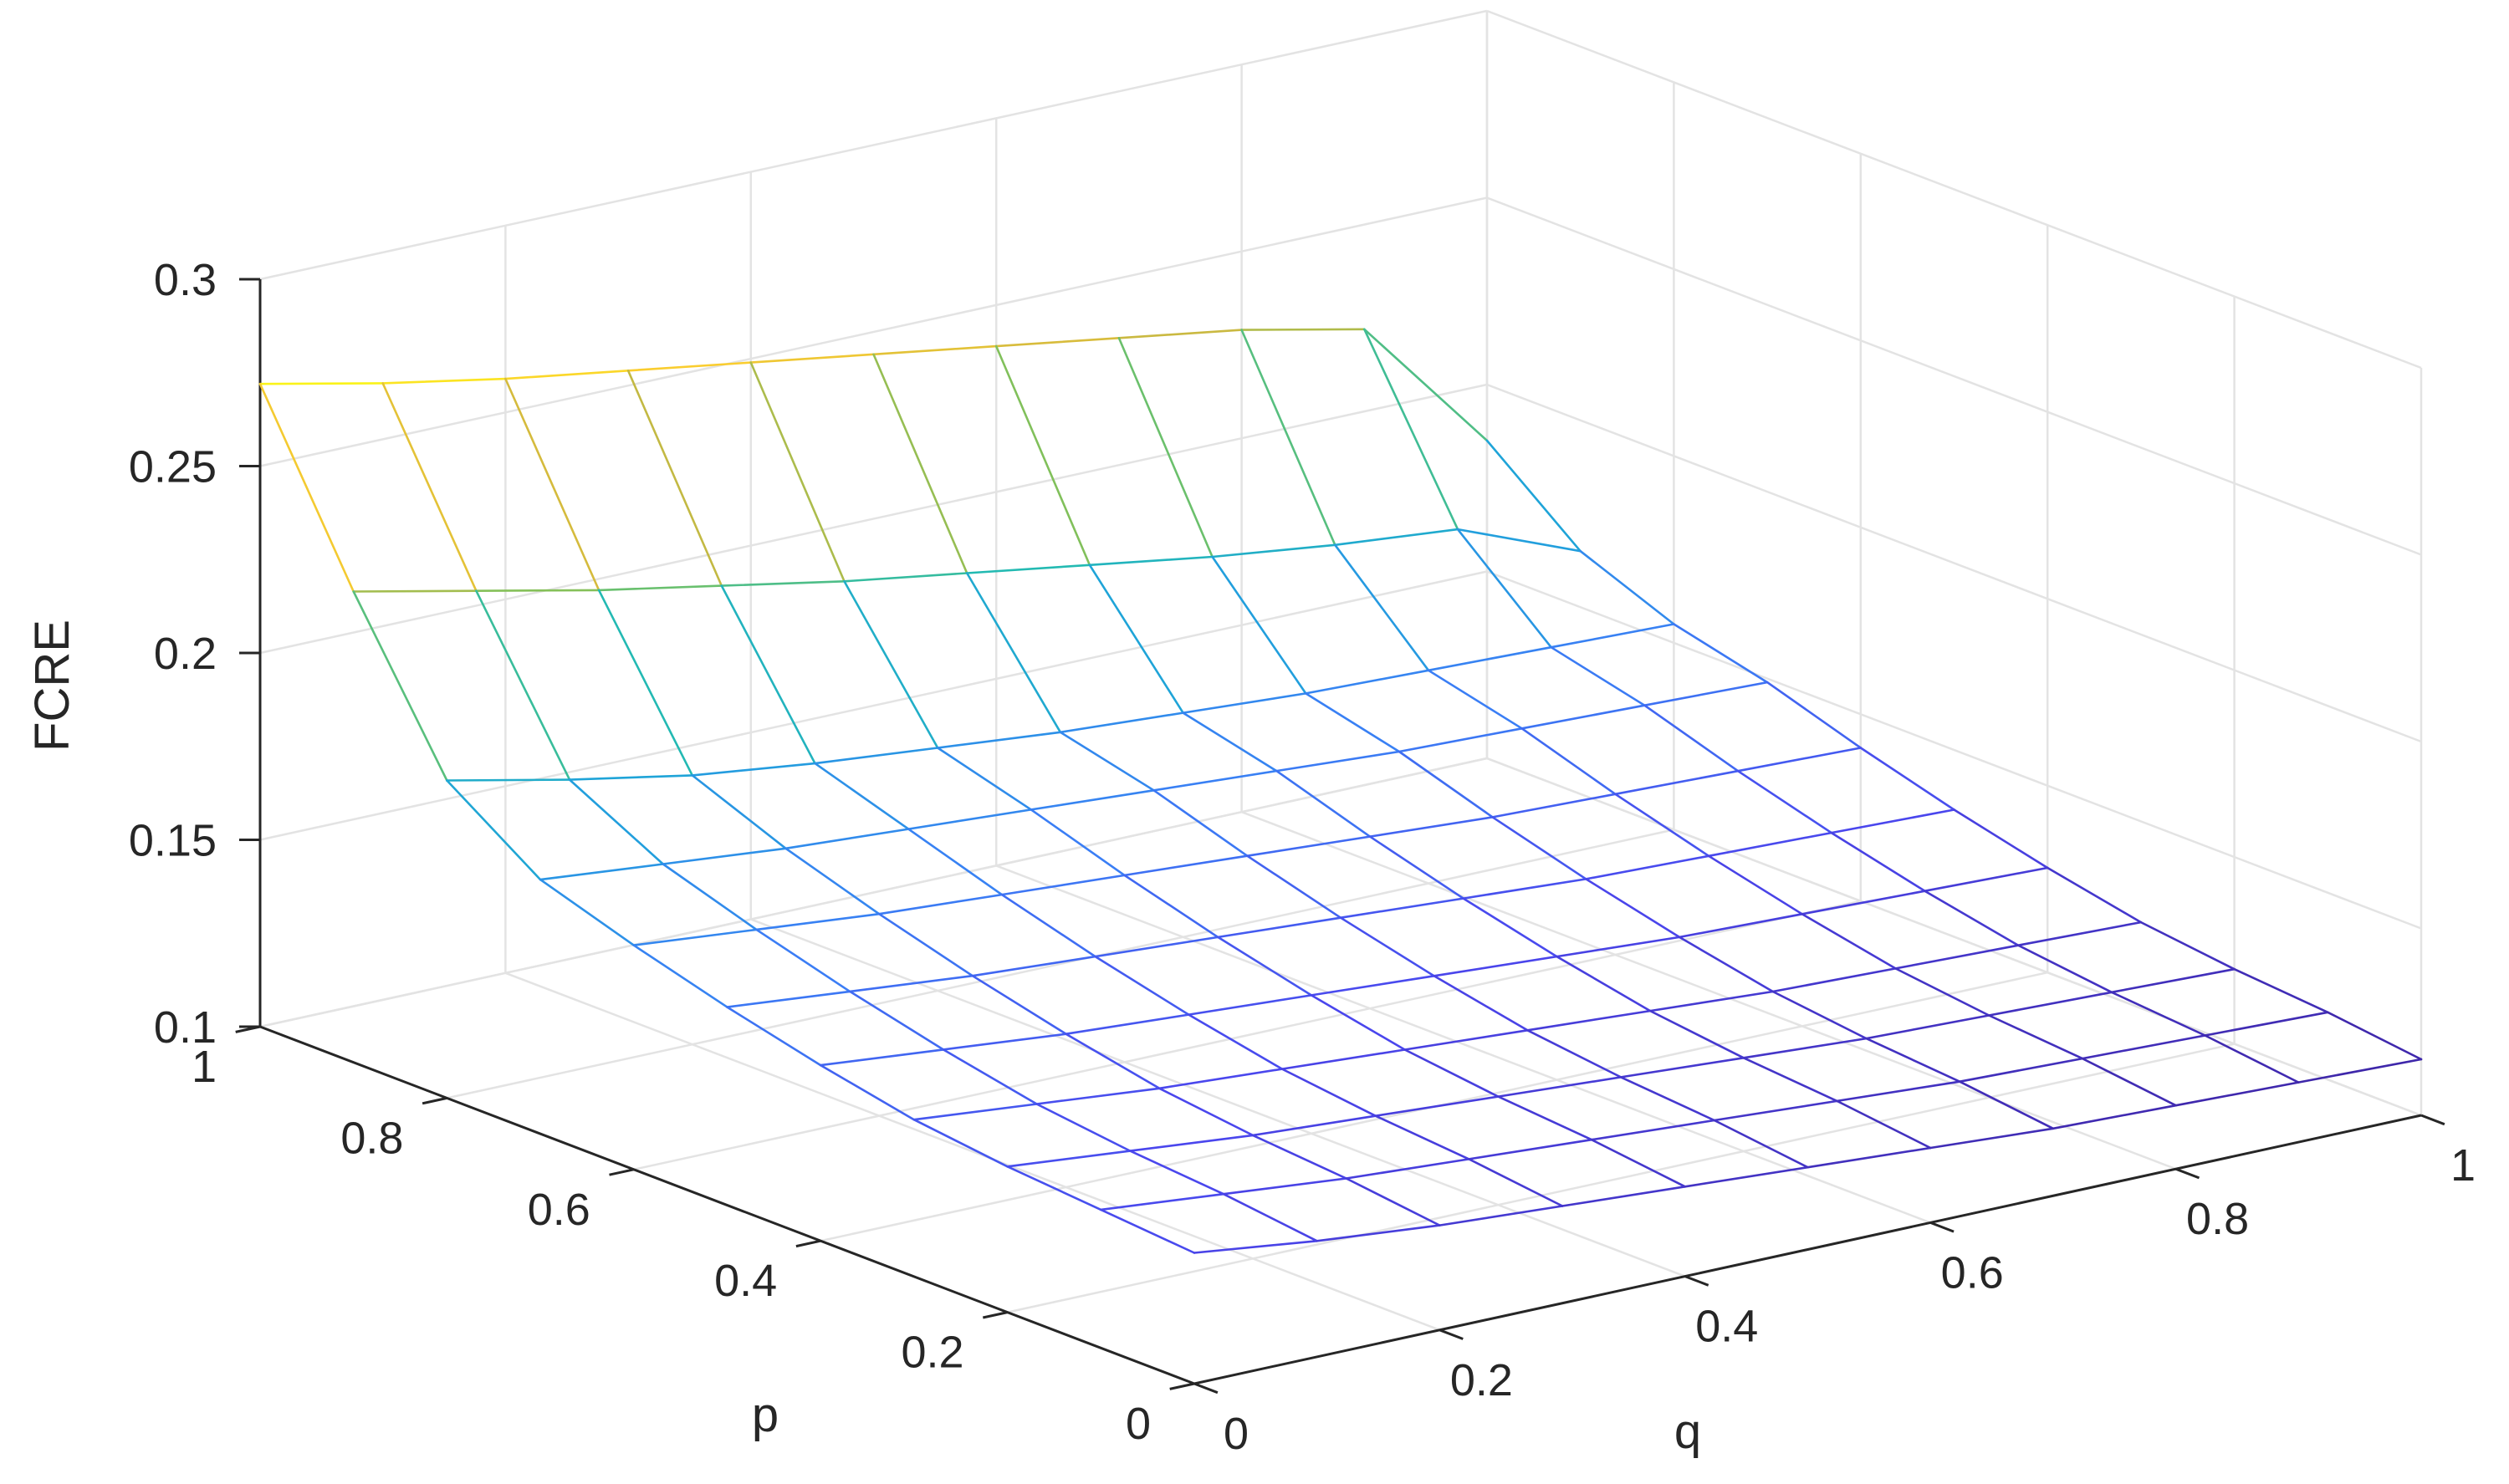 The width and height of the screenshot is (2509, 1484). What do you see at coordinates (1182, 1386) in the screenshot?
I see `y-tick` at bounding box center [1182, 1386].